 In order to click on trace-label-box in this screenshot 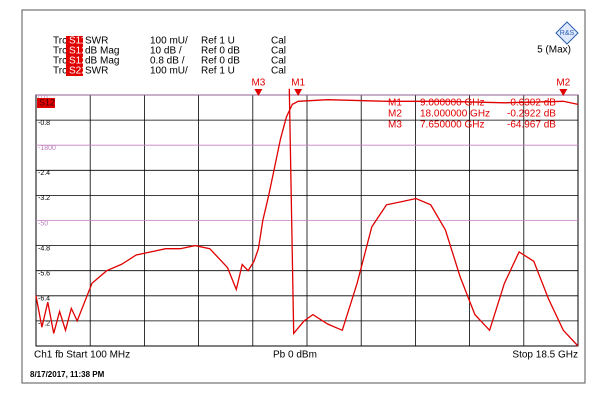, I will do `click(46, 103)`.